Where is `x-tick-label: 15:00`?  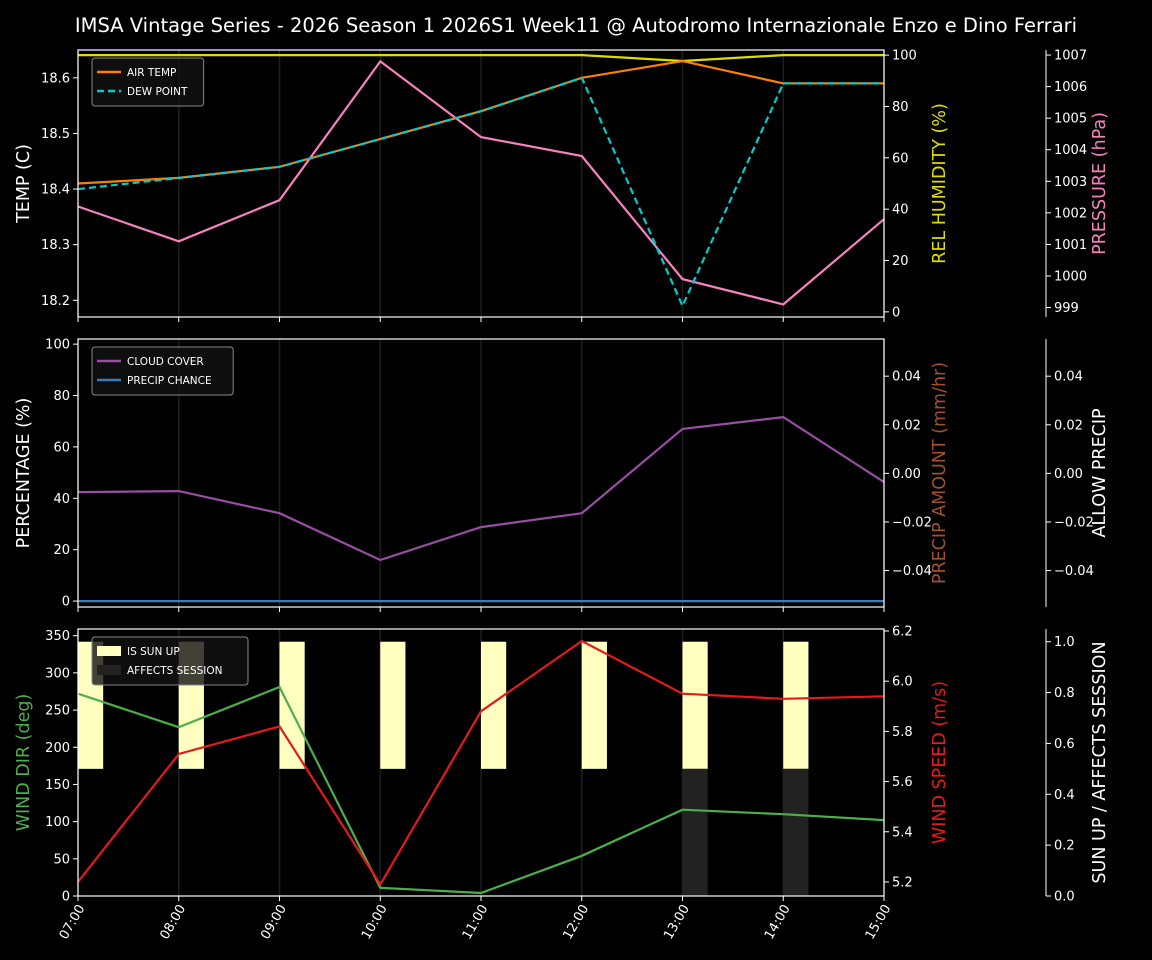 x-tick-label: 15:00 is located at coordinates (879, 922).